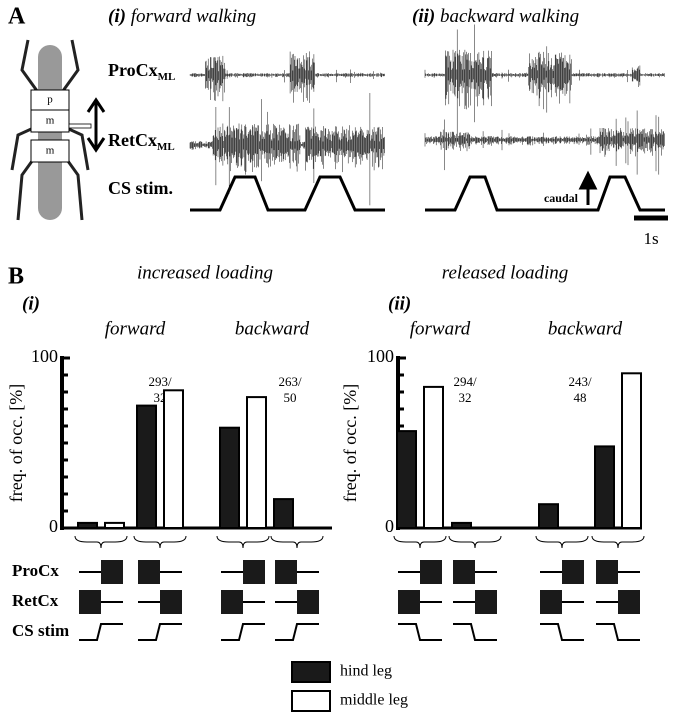  Describe the element at coordinates (650, 238) in the screenshot. I see `scale-label: 1s` at that location.